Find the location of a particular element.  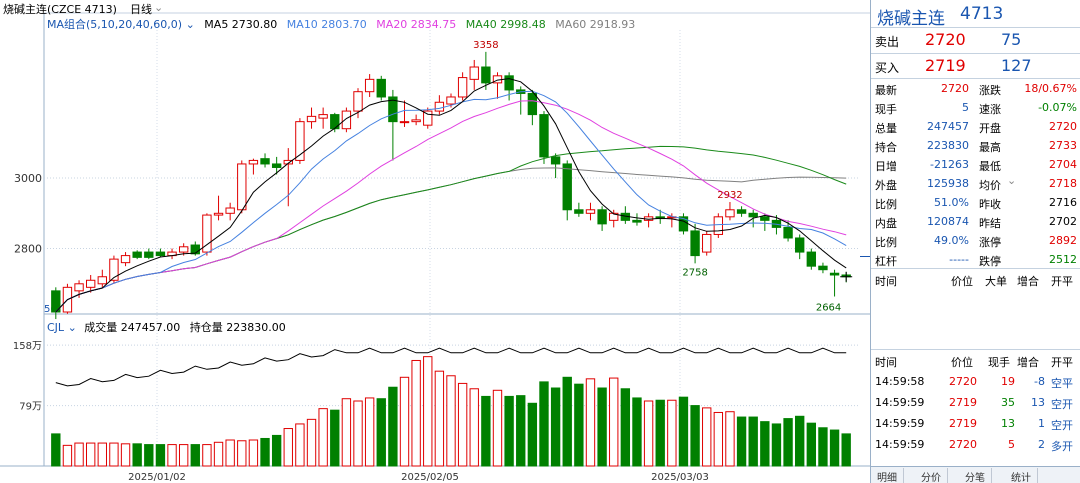

col-open-close: 开平 is located at coordinates (1062, 281).